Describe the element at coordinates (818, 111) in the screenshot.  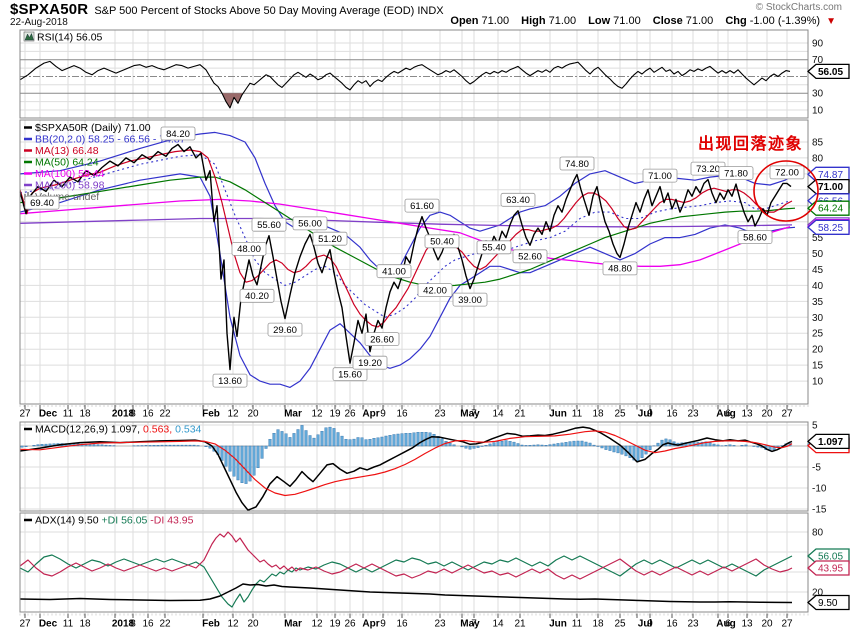
I see `y-axis-label: 10` at that location.